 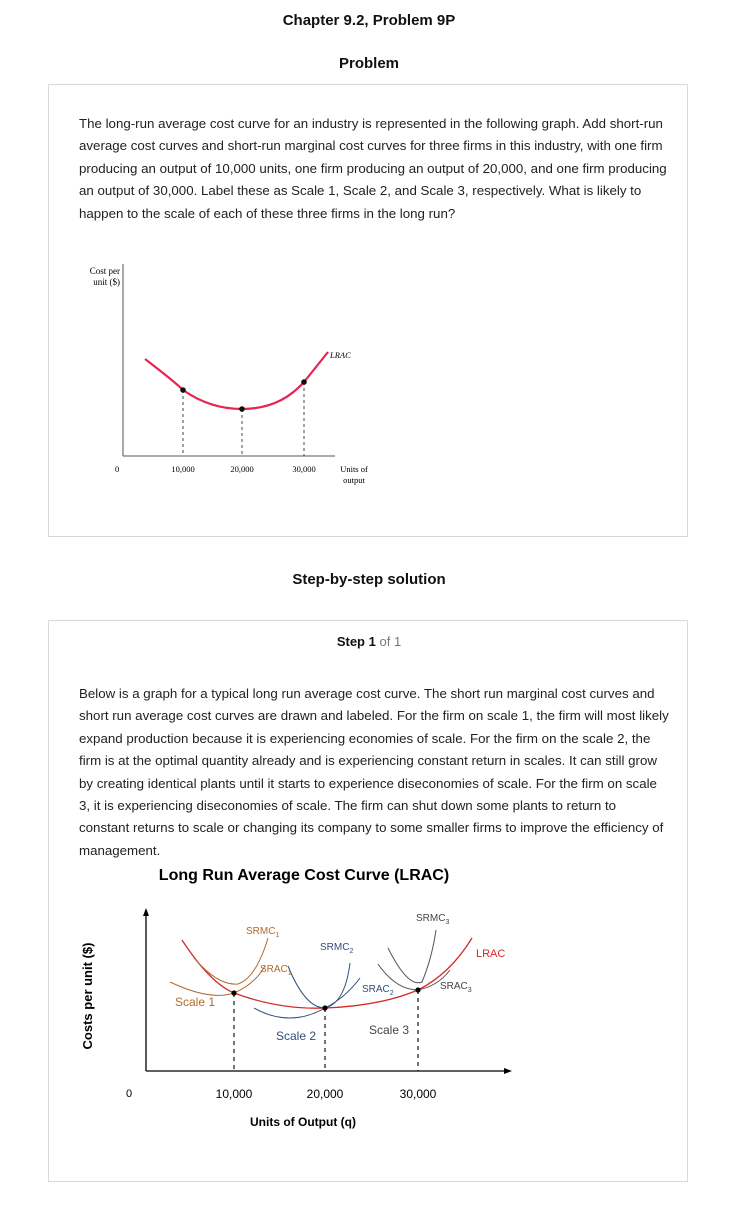 What do you see at coordinates (319, 985) in the screenshot?
I see `srmc2-curve` at bounding box center [319, 985].